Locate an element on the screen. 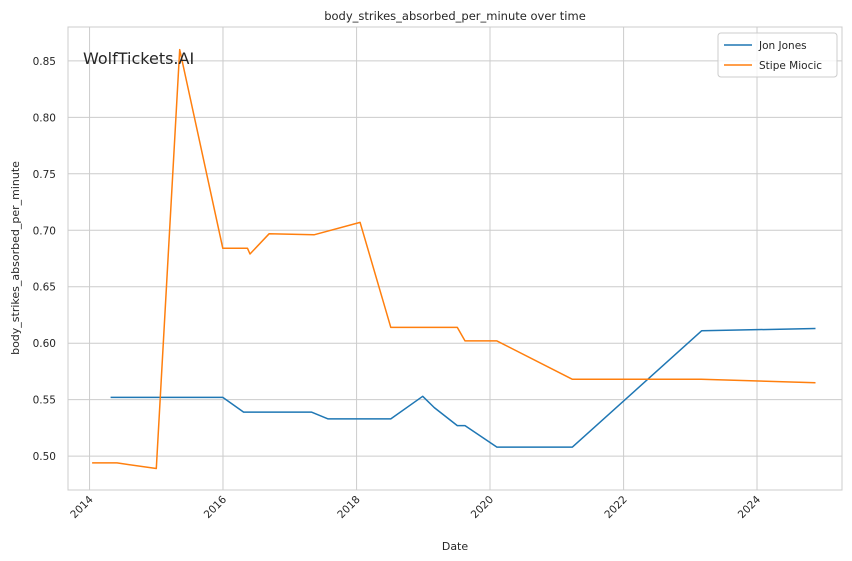 Image resolution: width=852 pixels, height=561 pixels. y-tick-label: 0.75 is located at coordinates (44, 175).